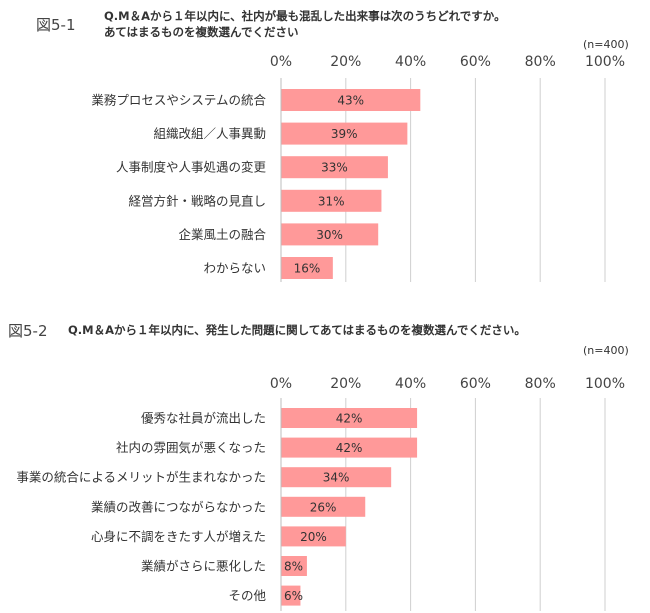 The width and height of the screenshot is (650, 613). What do you see at coordinates (191, 447) in the screenshot?
I see `category-label: 社内の雰囲気が悪くなった` at bounding box center [191, 447].